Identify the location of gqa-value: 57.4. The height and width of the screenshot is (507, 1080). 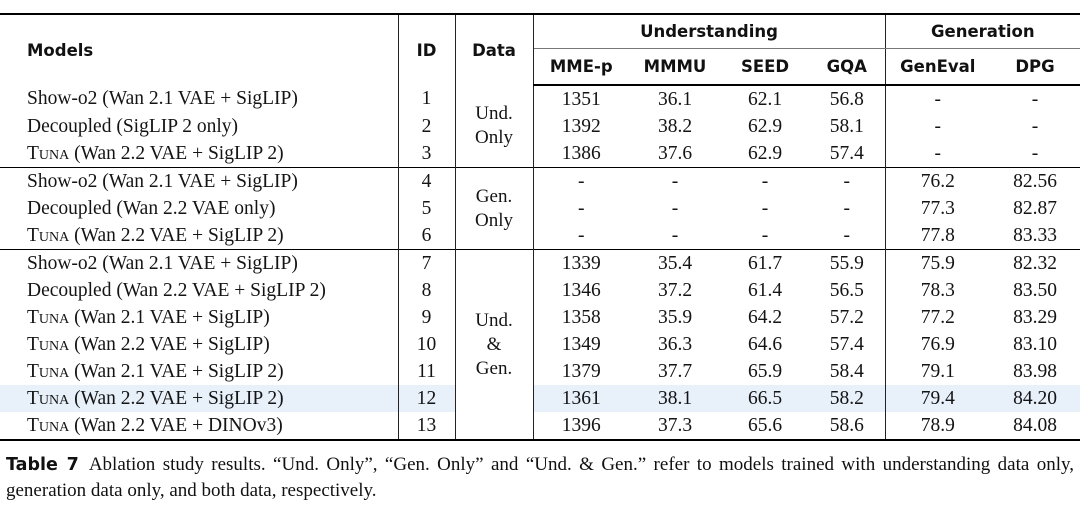
(847, 344).